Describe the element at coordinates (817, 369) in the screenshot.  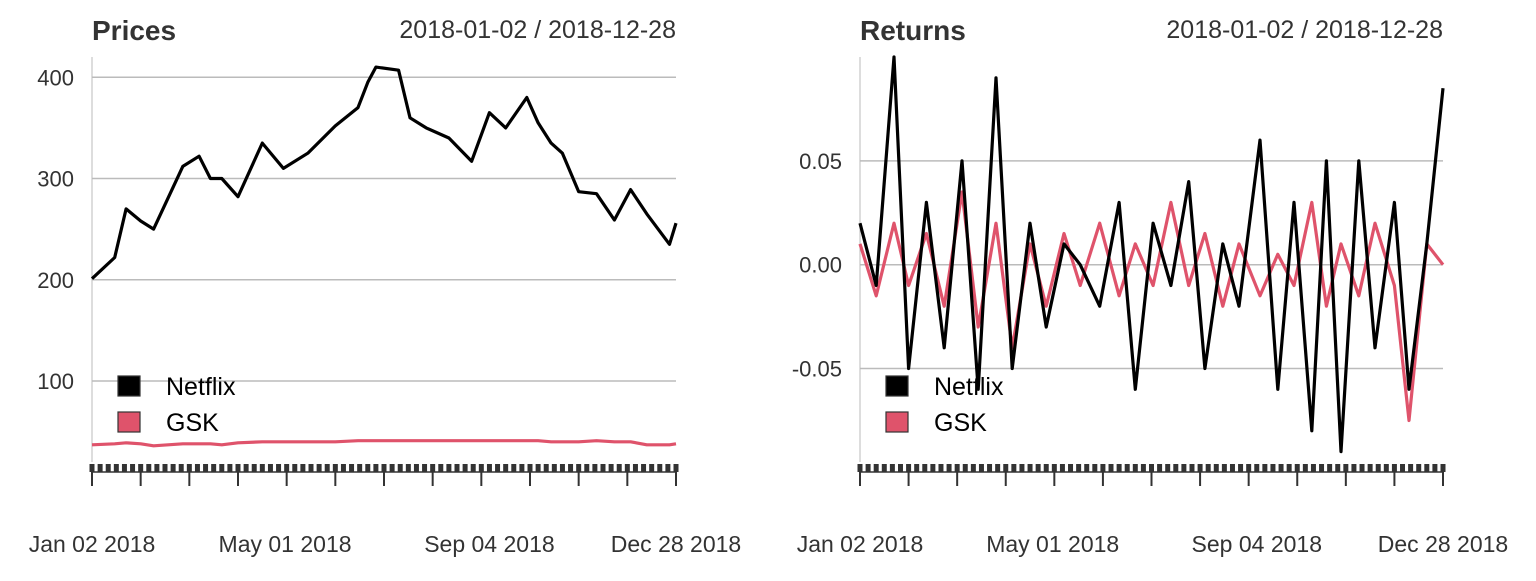
I see `y-tick-label: -0.05` at that location.